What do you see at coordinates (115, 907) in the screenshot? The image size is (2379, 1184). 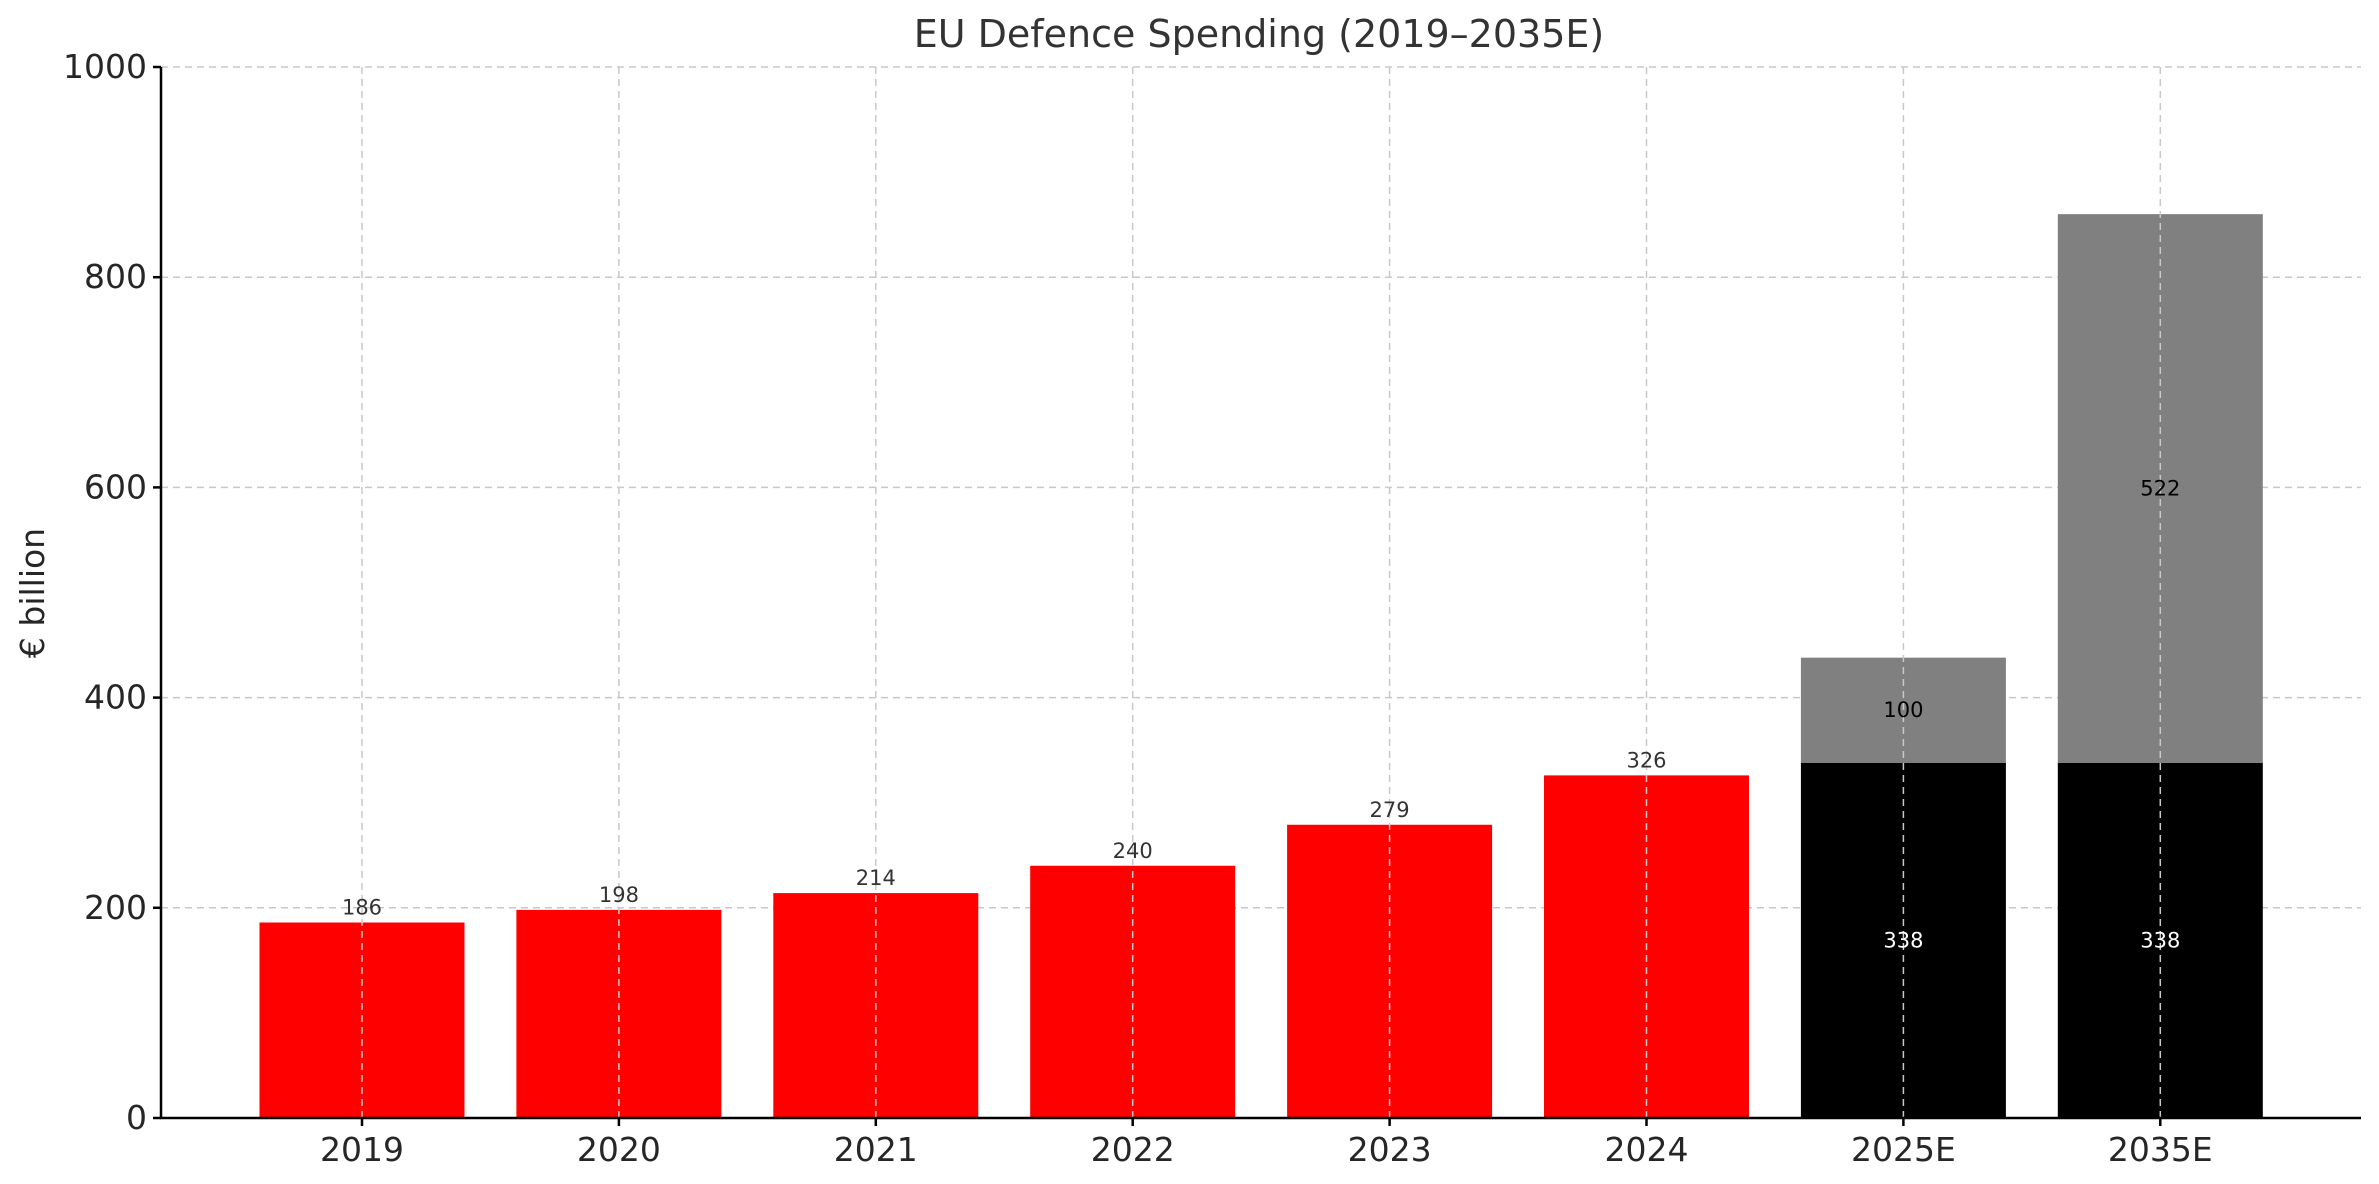 I see `y-tick-label: 200` at bounding box center [115, 907].